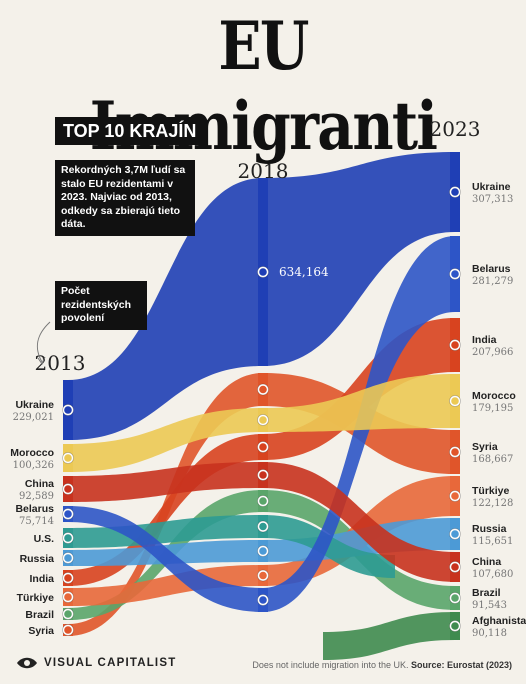 This screenshot has width=526, height=684. Describe the element at coordinates (263, 389) in the screenshot. I see `flag-fill-2018-syria` at that location.